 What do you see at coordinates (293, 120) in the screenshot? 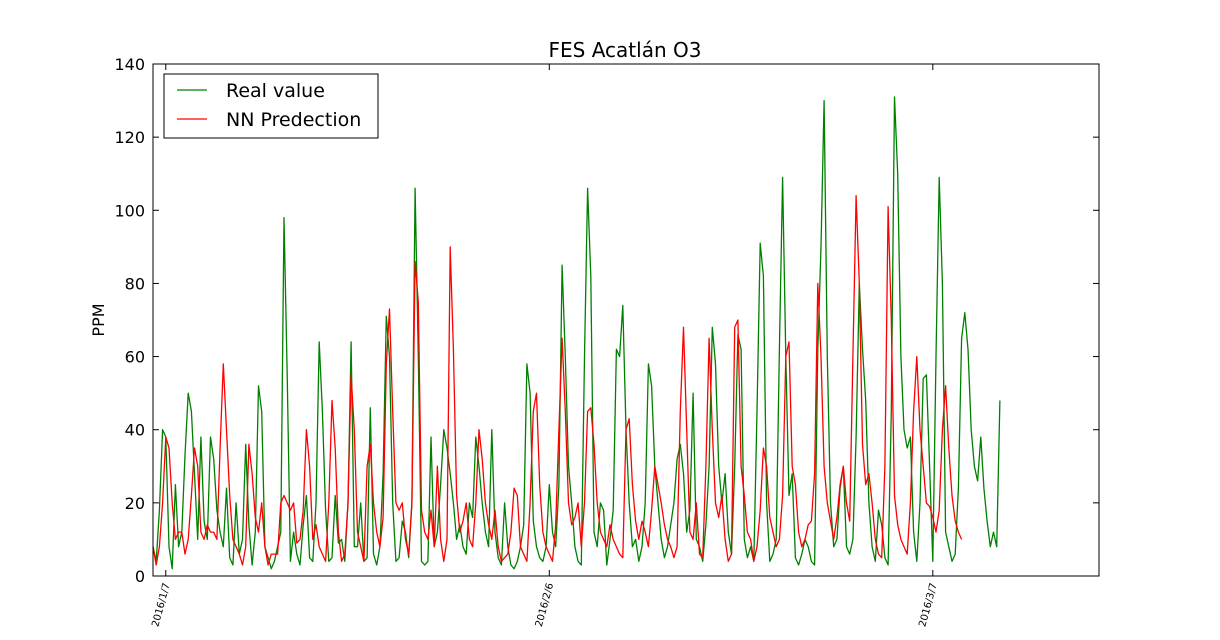
I see `legend-label: NN Predection` at bounding box center [293, 120].